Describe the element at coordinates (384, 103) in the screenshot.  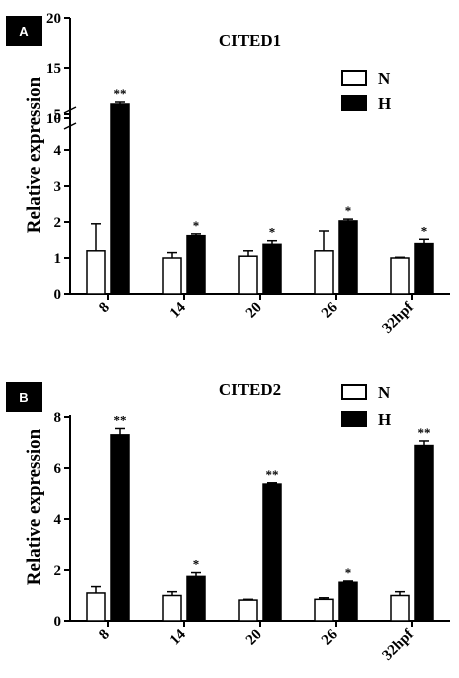
I see `panel-a-legend-label-h: H` at that location.